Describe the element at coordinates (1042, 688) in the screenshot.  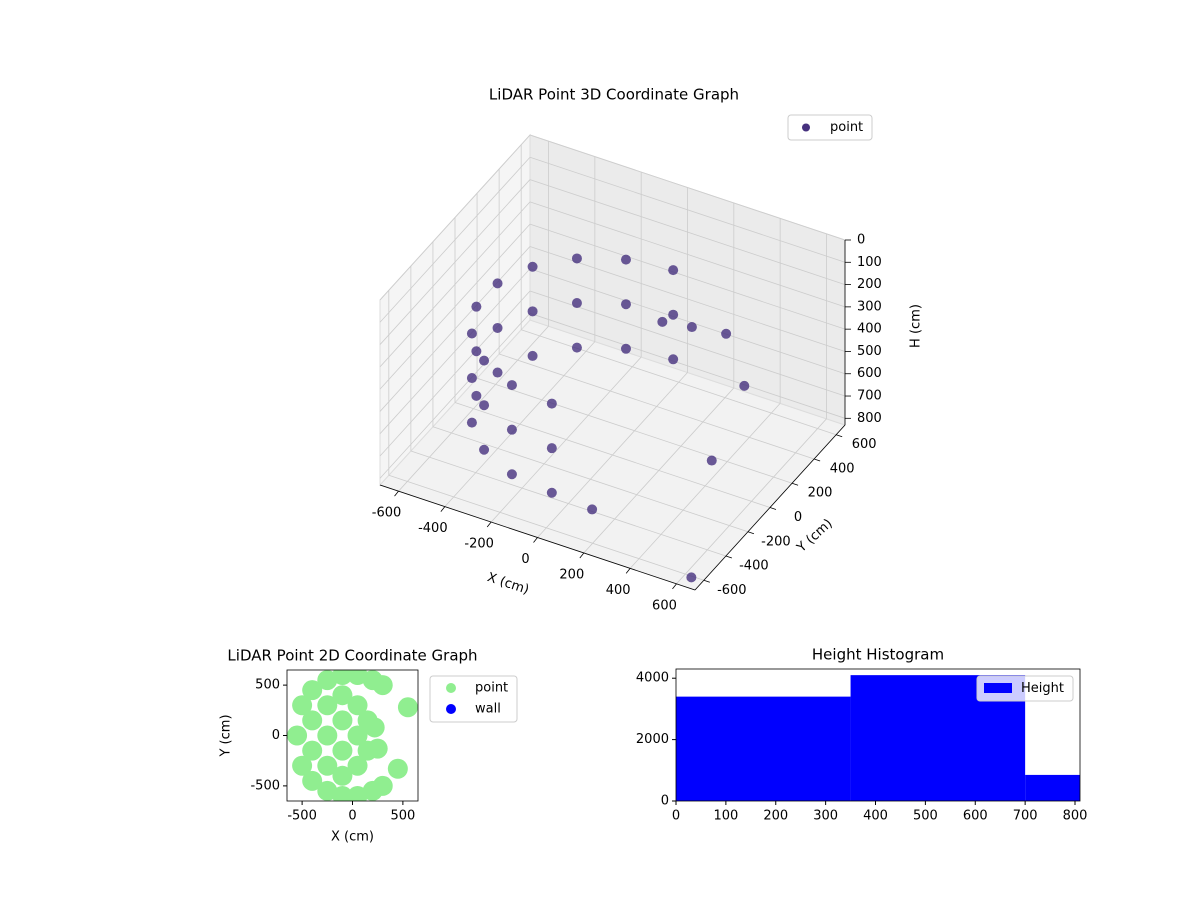
I see `legend-label: Height` at that location.